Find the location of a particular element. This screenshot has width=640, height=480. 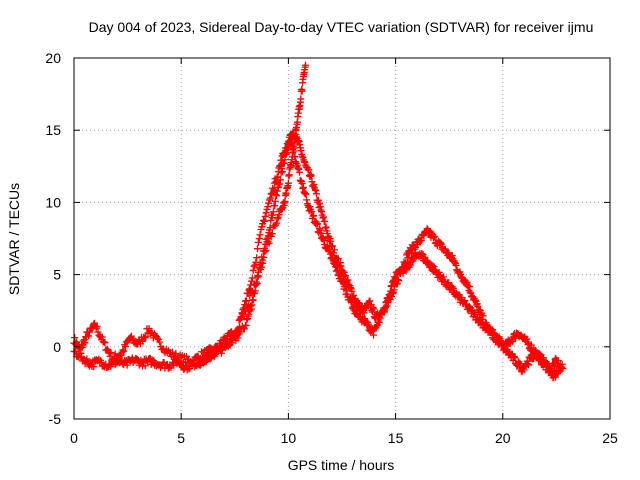

y-tick-label: 0 is located at coordinates (57, 347).